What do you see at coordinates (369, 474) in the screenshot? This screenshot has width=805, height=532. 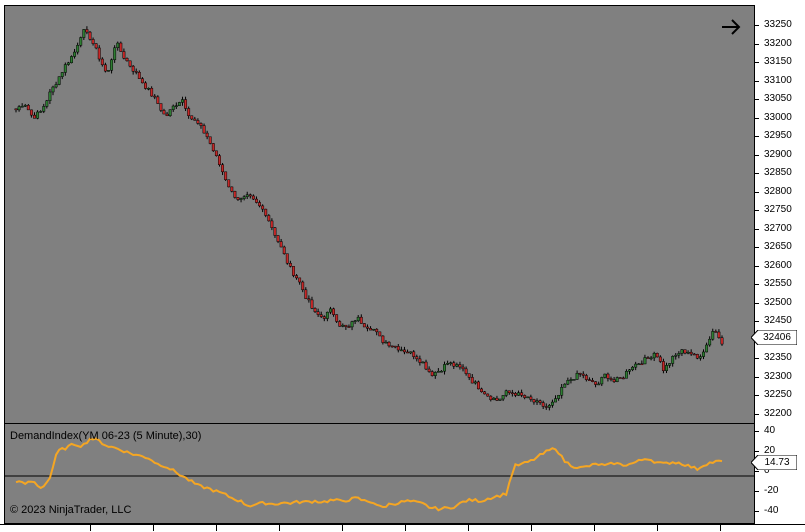 I see `demand-index-line` at bounding box center [369, 474].